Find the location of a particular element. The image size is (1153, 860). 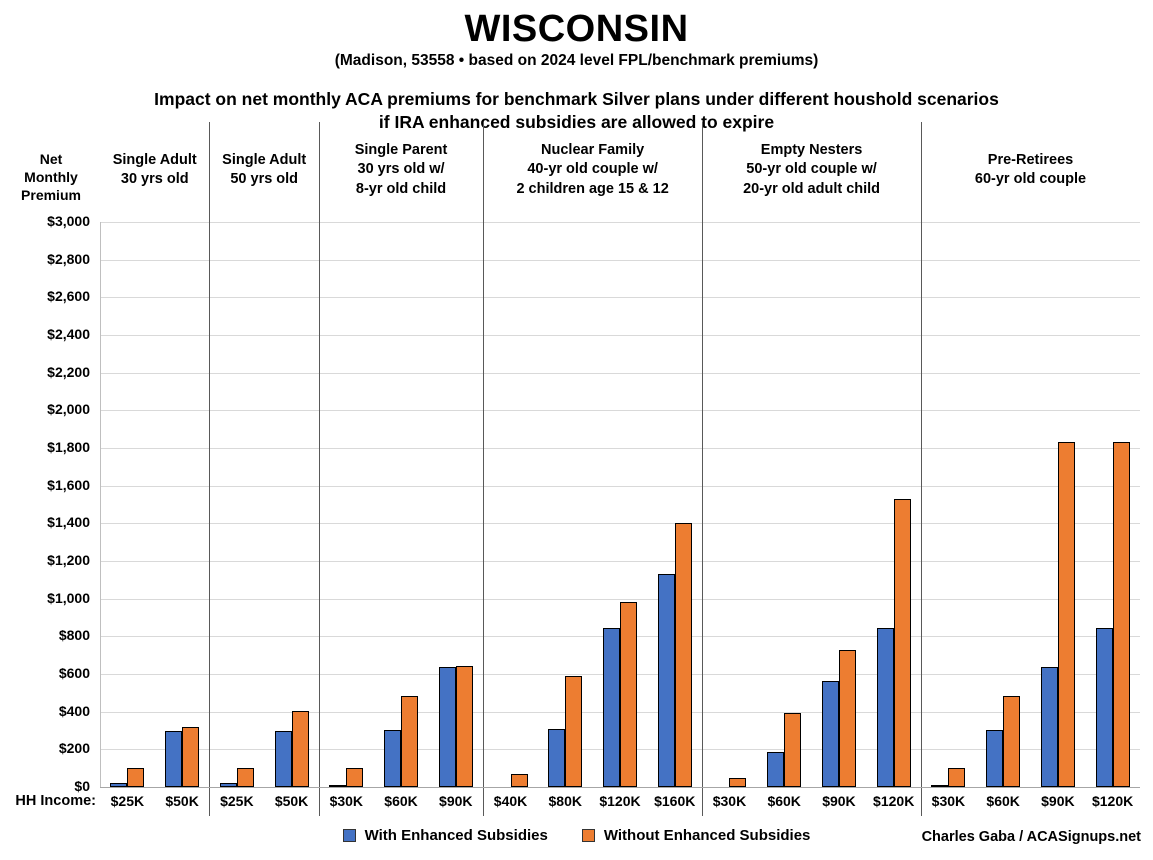

legend-label-without-enhanced: Without Enhanced Subsidies is located at coordinates (707, 835).